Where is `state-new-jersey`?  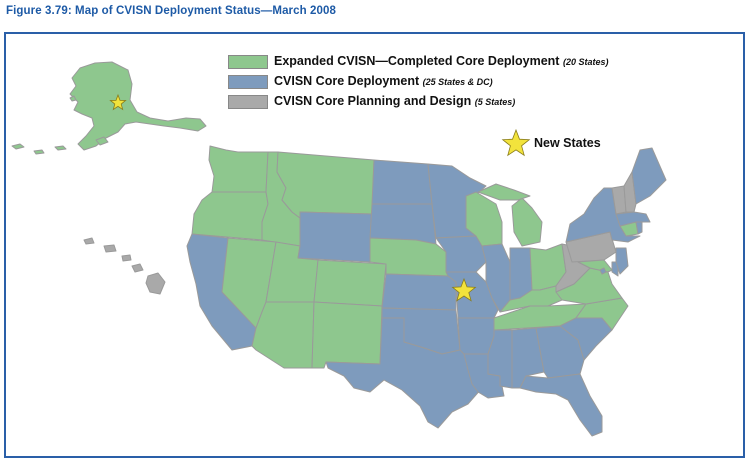
state-new-jersey is located at coordinates (622, 261).